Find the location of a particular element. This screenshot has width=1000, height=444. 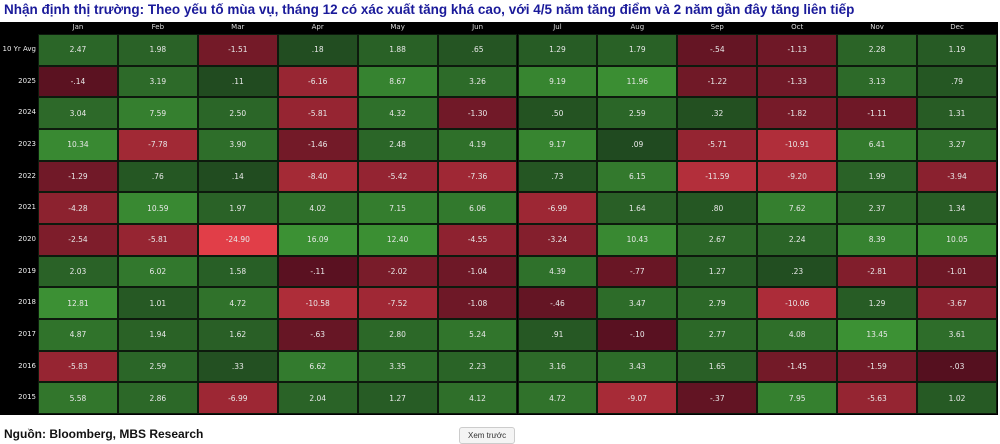

heatmap-cell: 5.58 is located at coordinates (78, 398).